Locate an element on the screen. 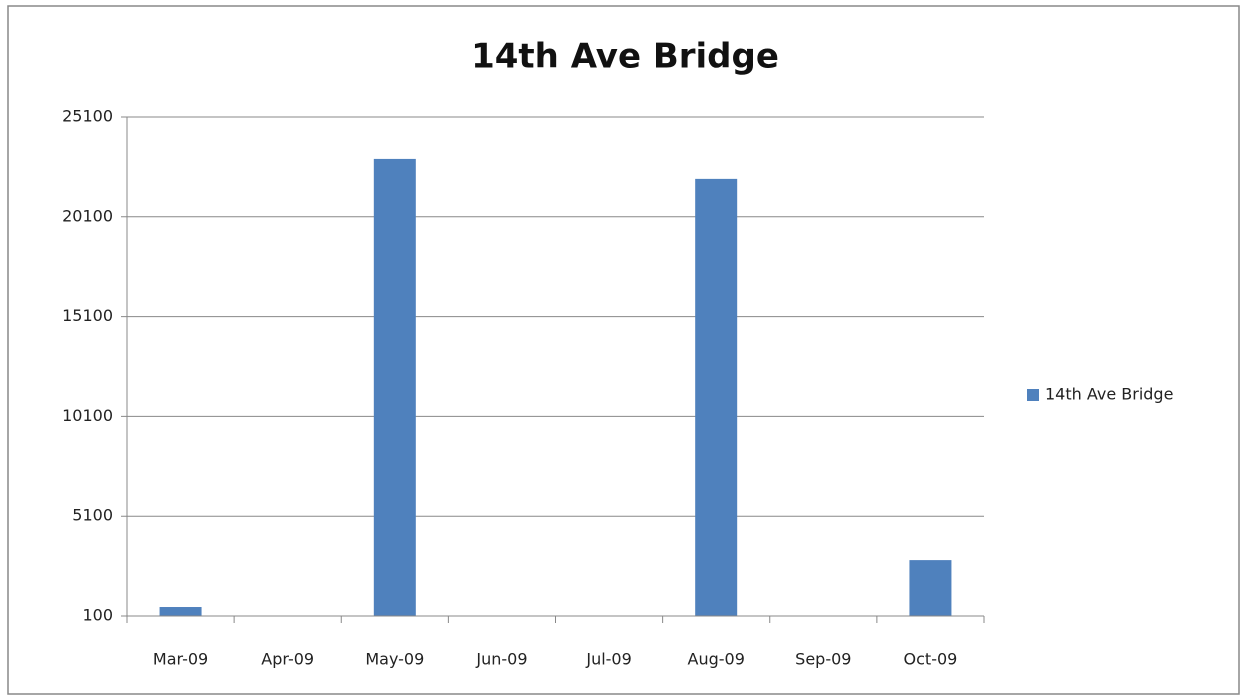 The height and width of the screenshot is (700, 1245). y-tick-label: 20100 is located at coordinates (87, 215).